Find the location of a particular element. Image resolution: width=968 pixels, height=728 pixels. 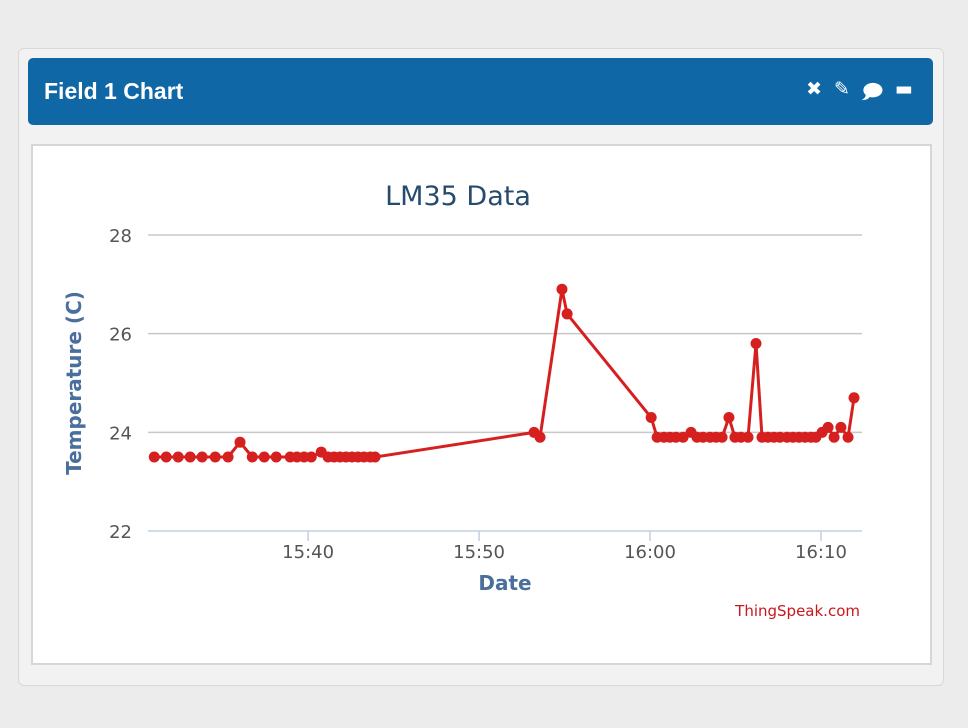

y-tick-label: 28 is located at coordinates (120, 236).